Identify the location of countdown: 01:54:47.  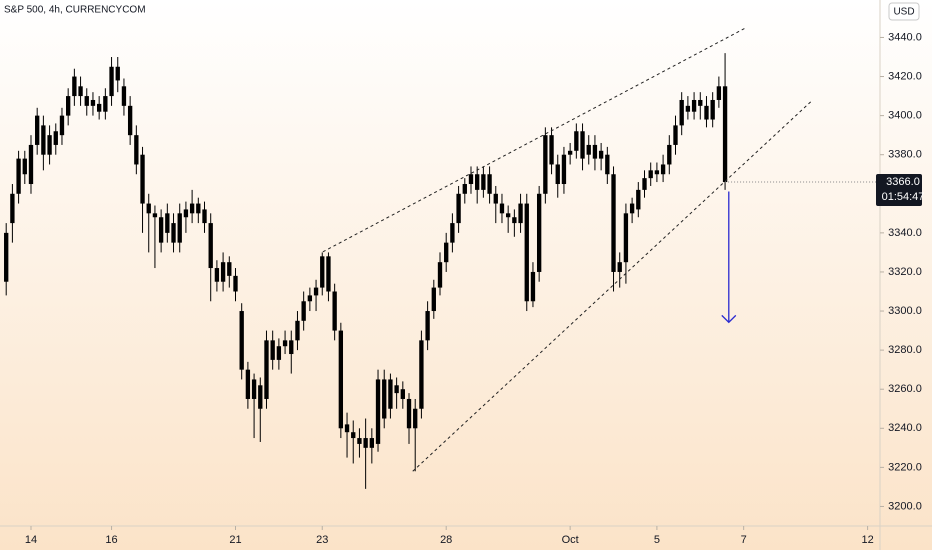
(903, 197).